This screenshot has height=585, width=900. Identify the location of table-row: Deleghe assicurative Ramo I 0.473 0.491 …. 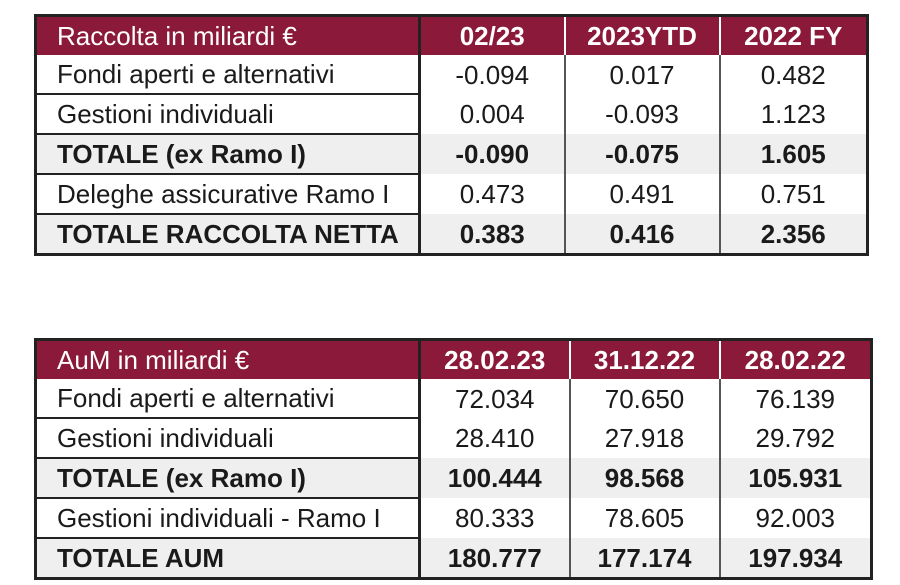
(451, 194).